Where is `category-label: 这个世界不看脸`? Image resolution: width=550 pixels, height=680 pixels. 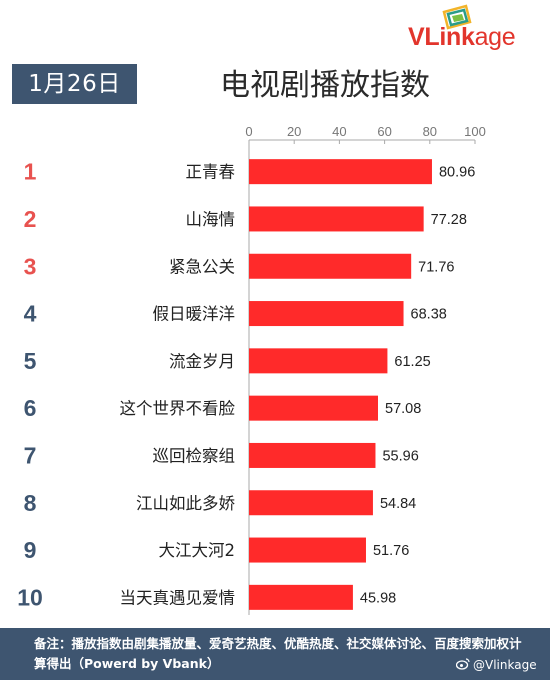
category-label: 这个世界不看脸 is located at coordinates (178, 408).